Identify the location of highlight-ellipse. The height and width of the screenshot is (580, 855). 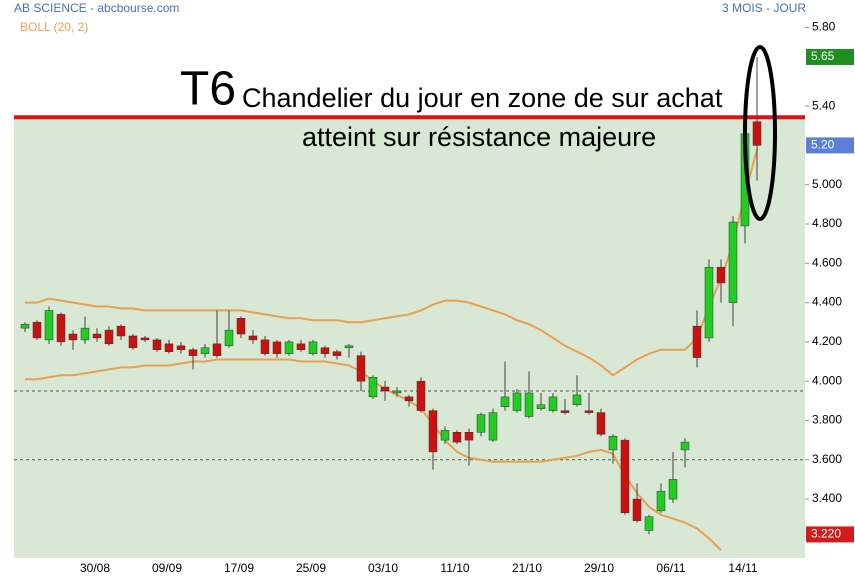
(760, 133).